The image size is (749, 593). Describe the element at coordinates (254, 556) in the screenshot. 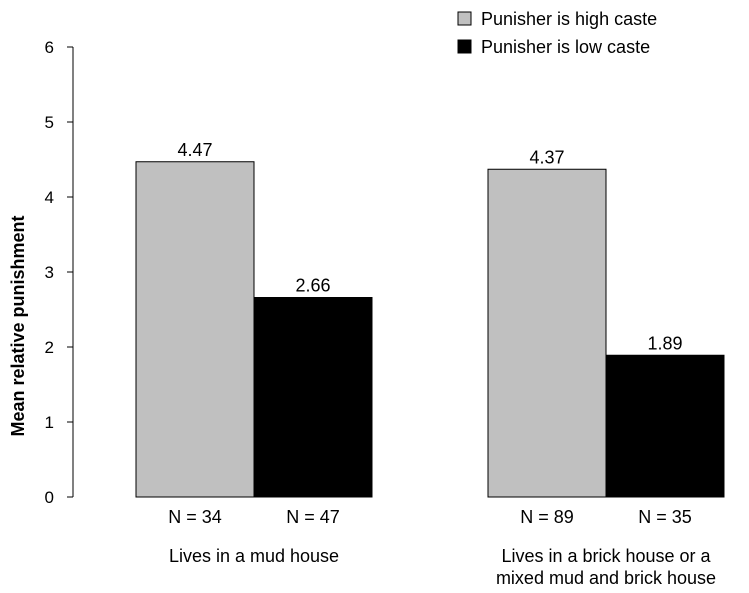

I see `group-label: Lives in a mud house` at that location.